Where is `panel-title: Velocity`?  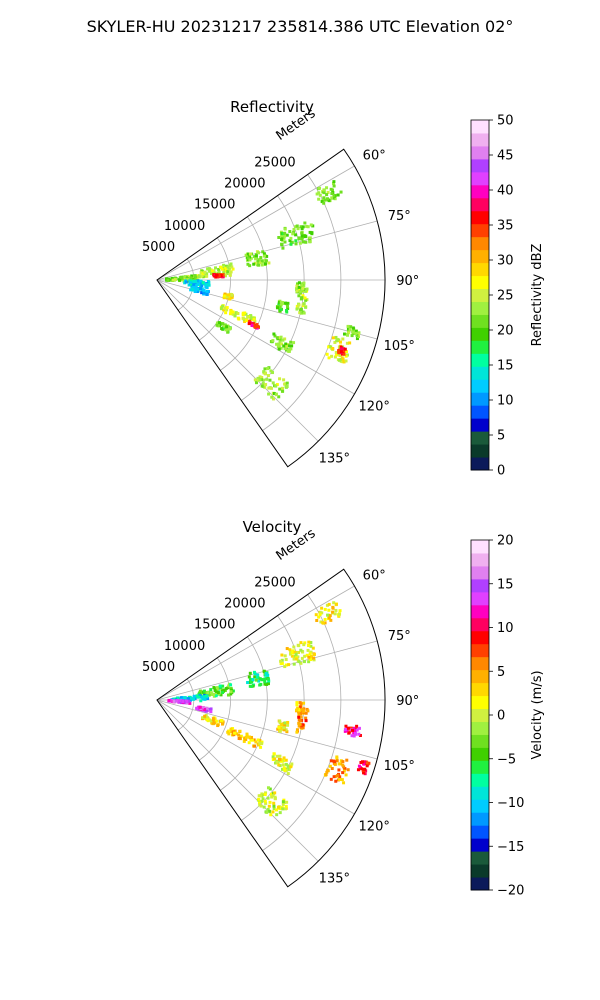 panel-title: Velocity is located at coordinates (272, 527).